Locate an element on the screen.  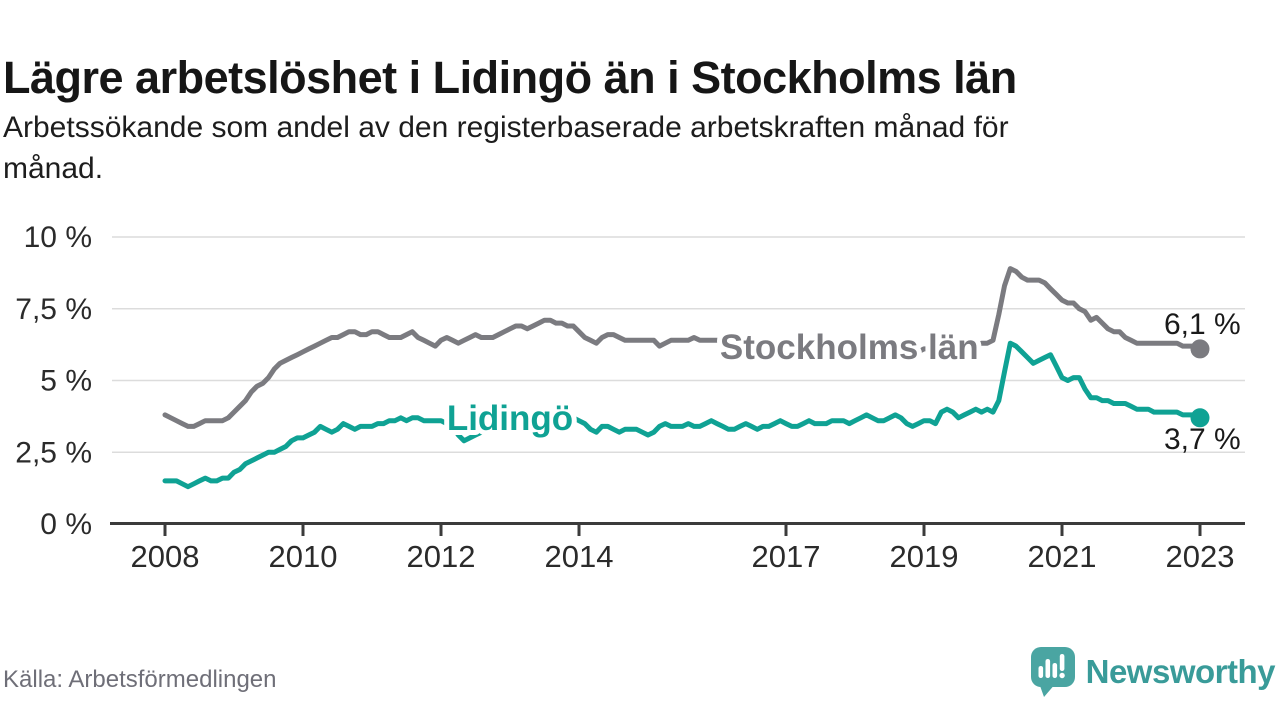
newsworthy-logo: Newsworthy is located at coordinates (1153, 672).